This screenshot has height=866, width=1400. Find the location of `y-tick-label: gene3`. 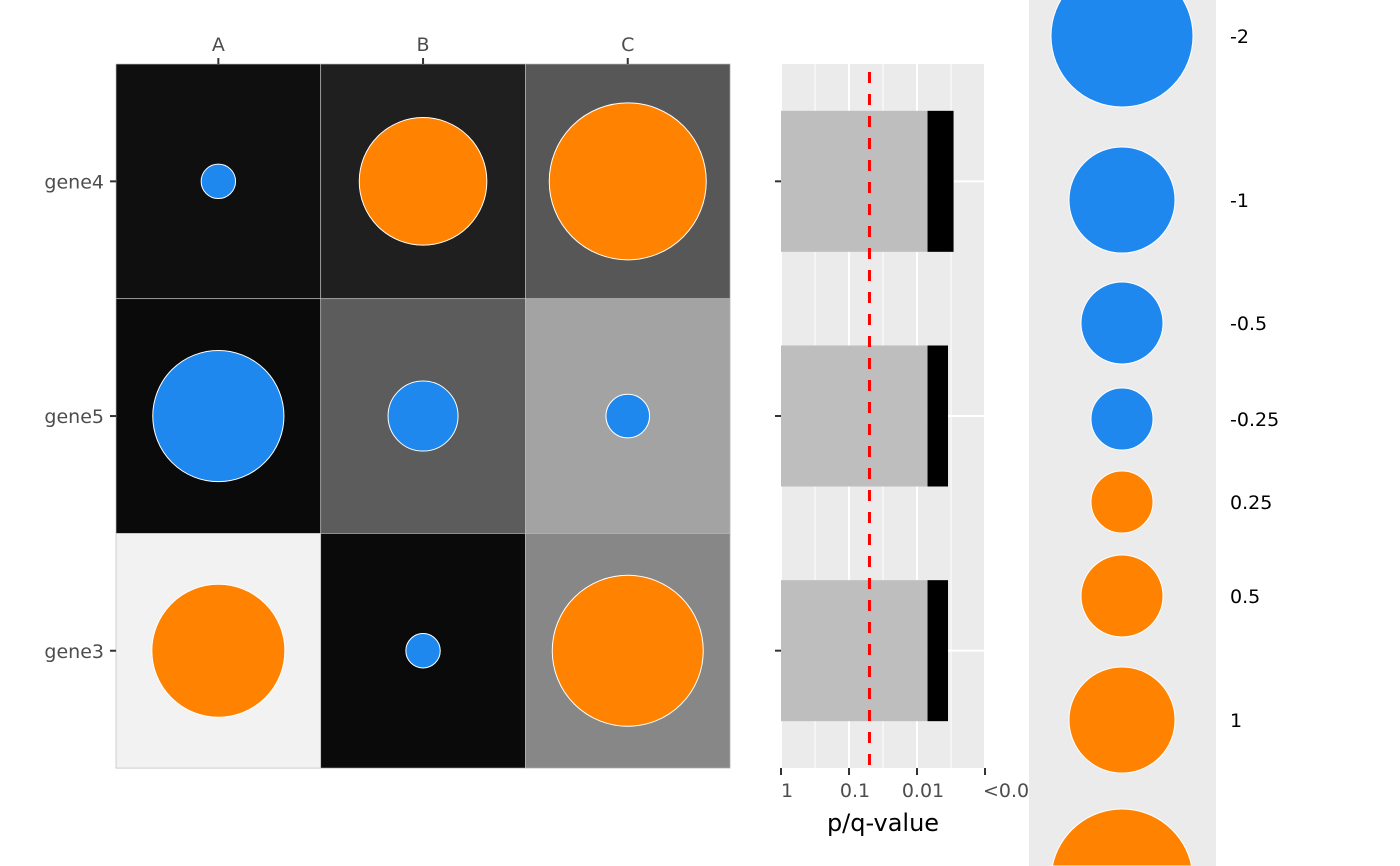

y-tick-label: gene3 is located at coordinates (74, 652).